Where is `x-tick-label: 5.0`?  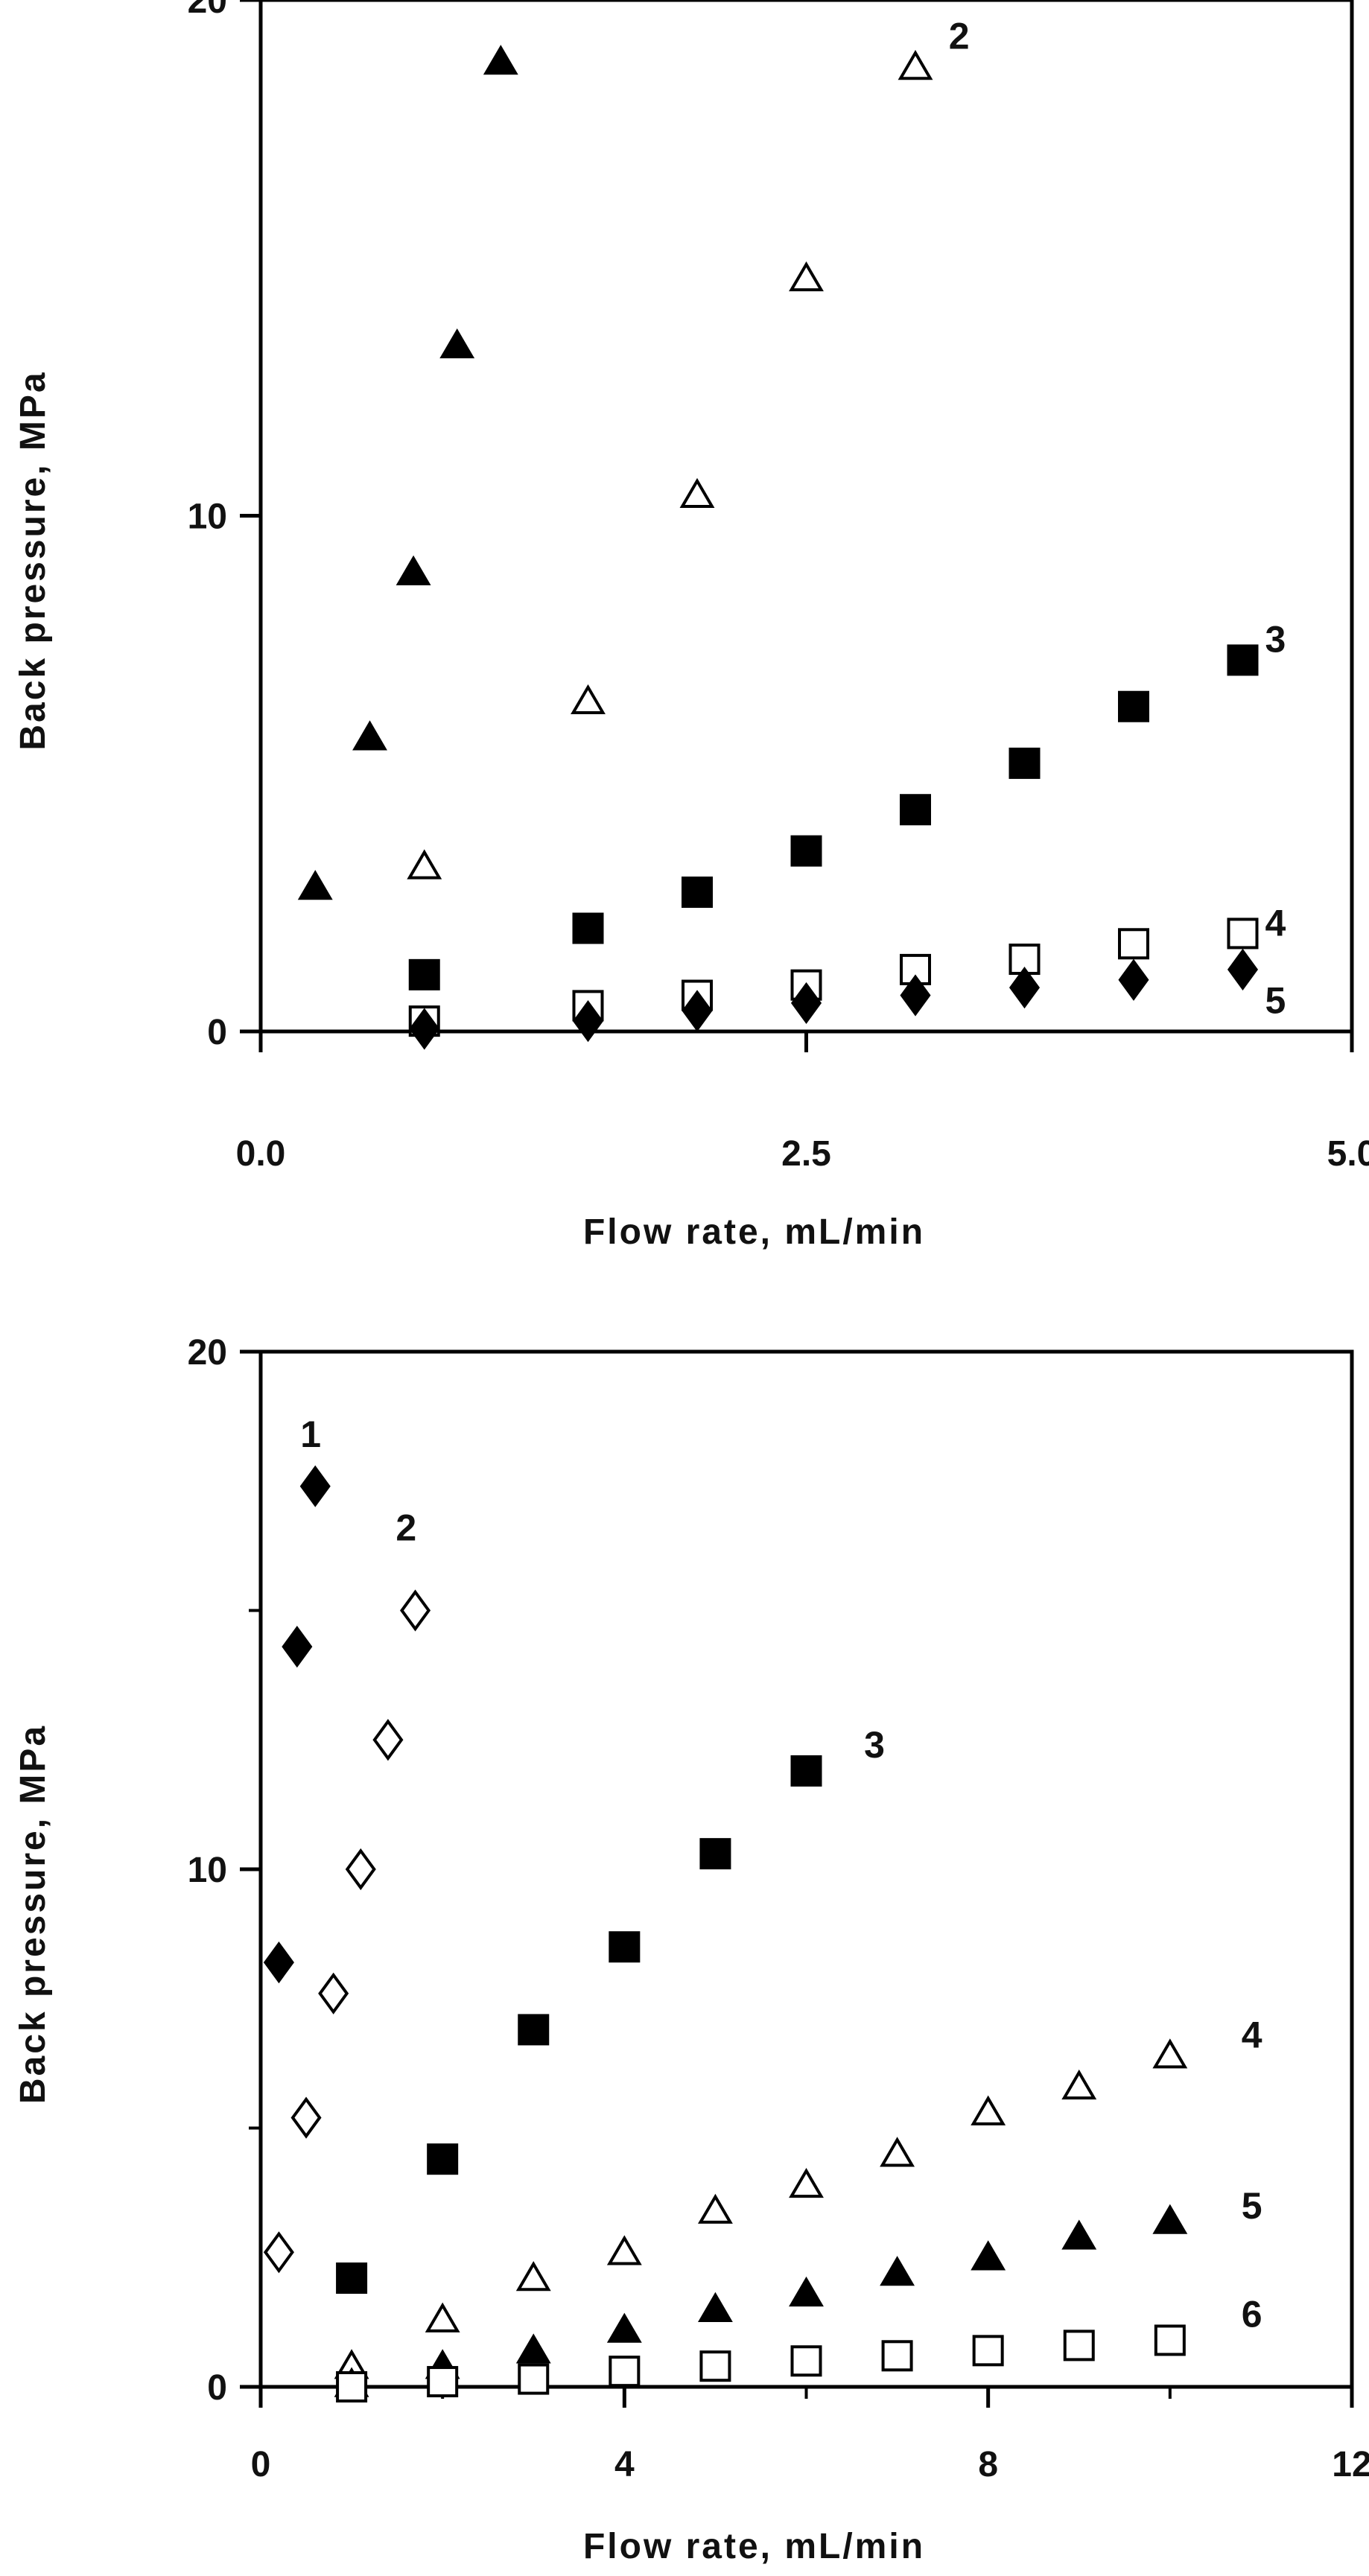 x-tick-label: 5.0 is located at coordinates (1348, 1154).